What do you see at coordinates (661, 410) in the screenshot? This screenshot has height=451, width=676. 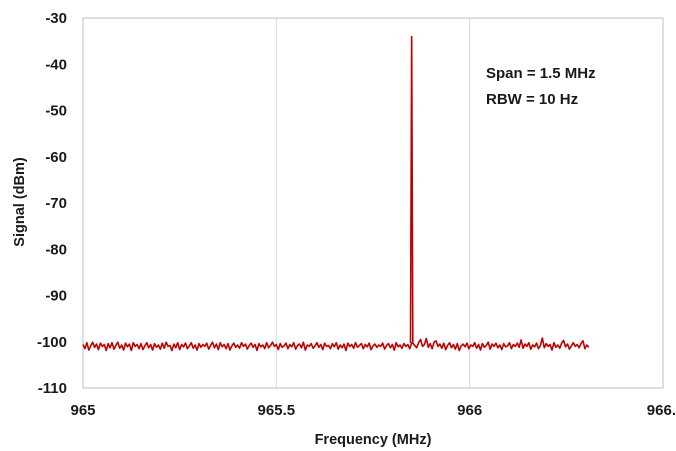 I see `x-tick-label: 966.` at bounding box center [661, 410].